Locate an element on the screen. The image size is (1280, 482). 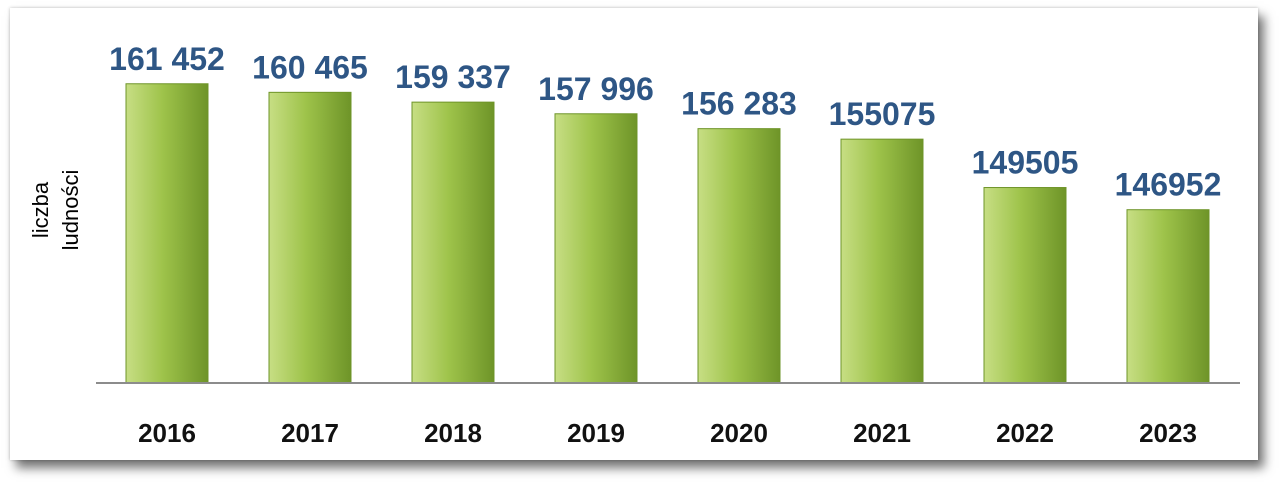
value-label-2019: 157 996 is located at coordinates (596, 89).